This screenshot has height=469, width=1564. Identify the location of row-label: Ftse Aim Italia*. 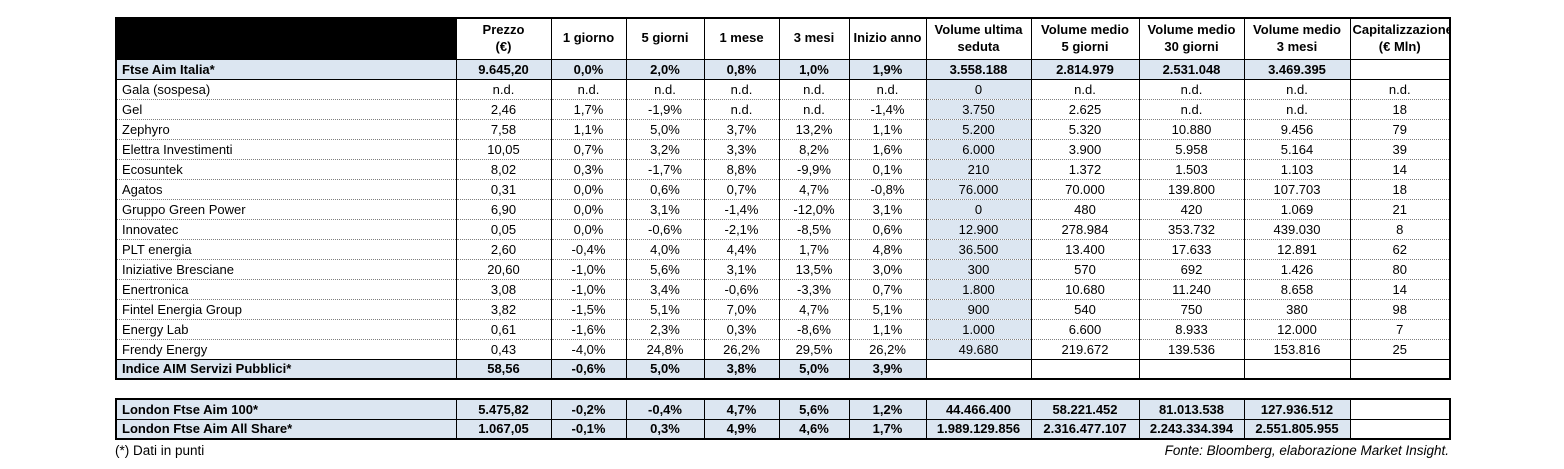
(286, 69).